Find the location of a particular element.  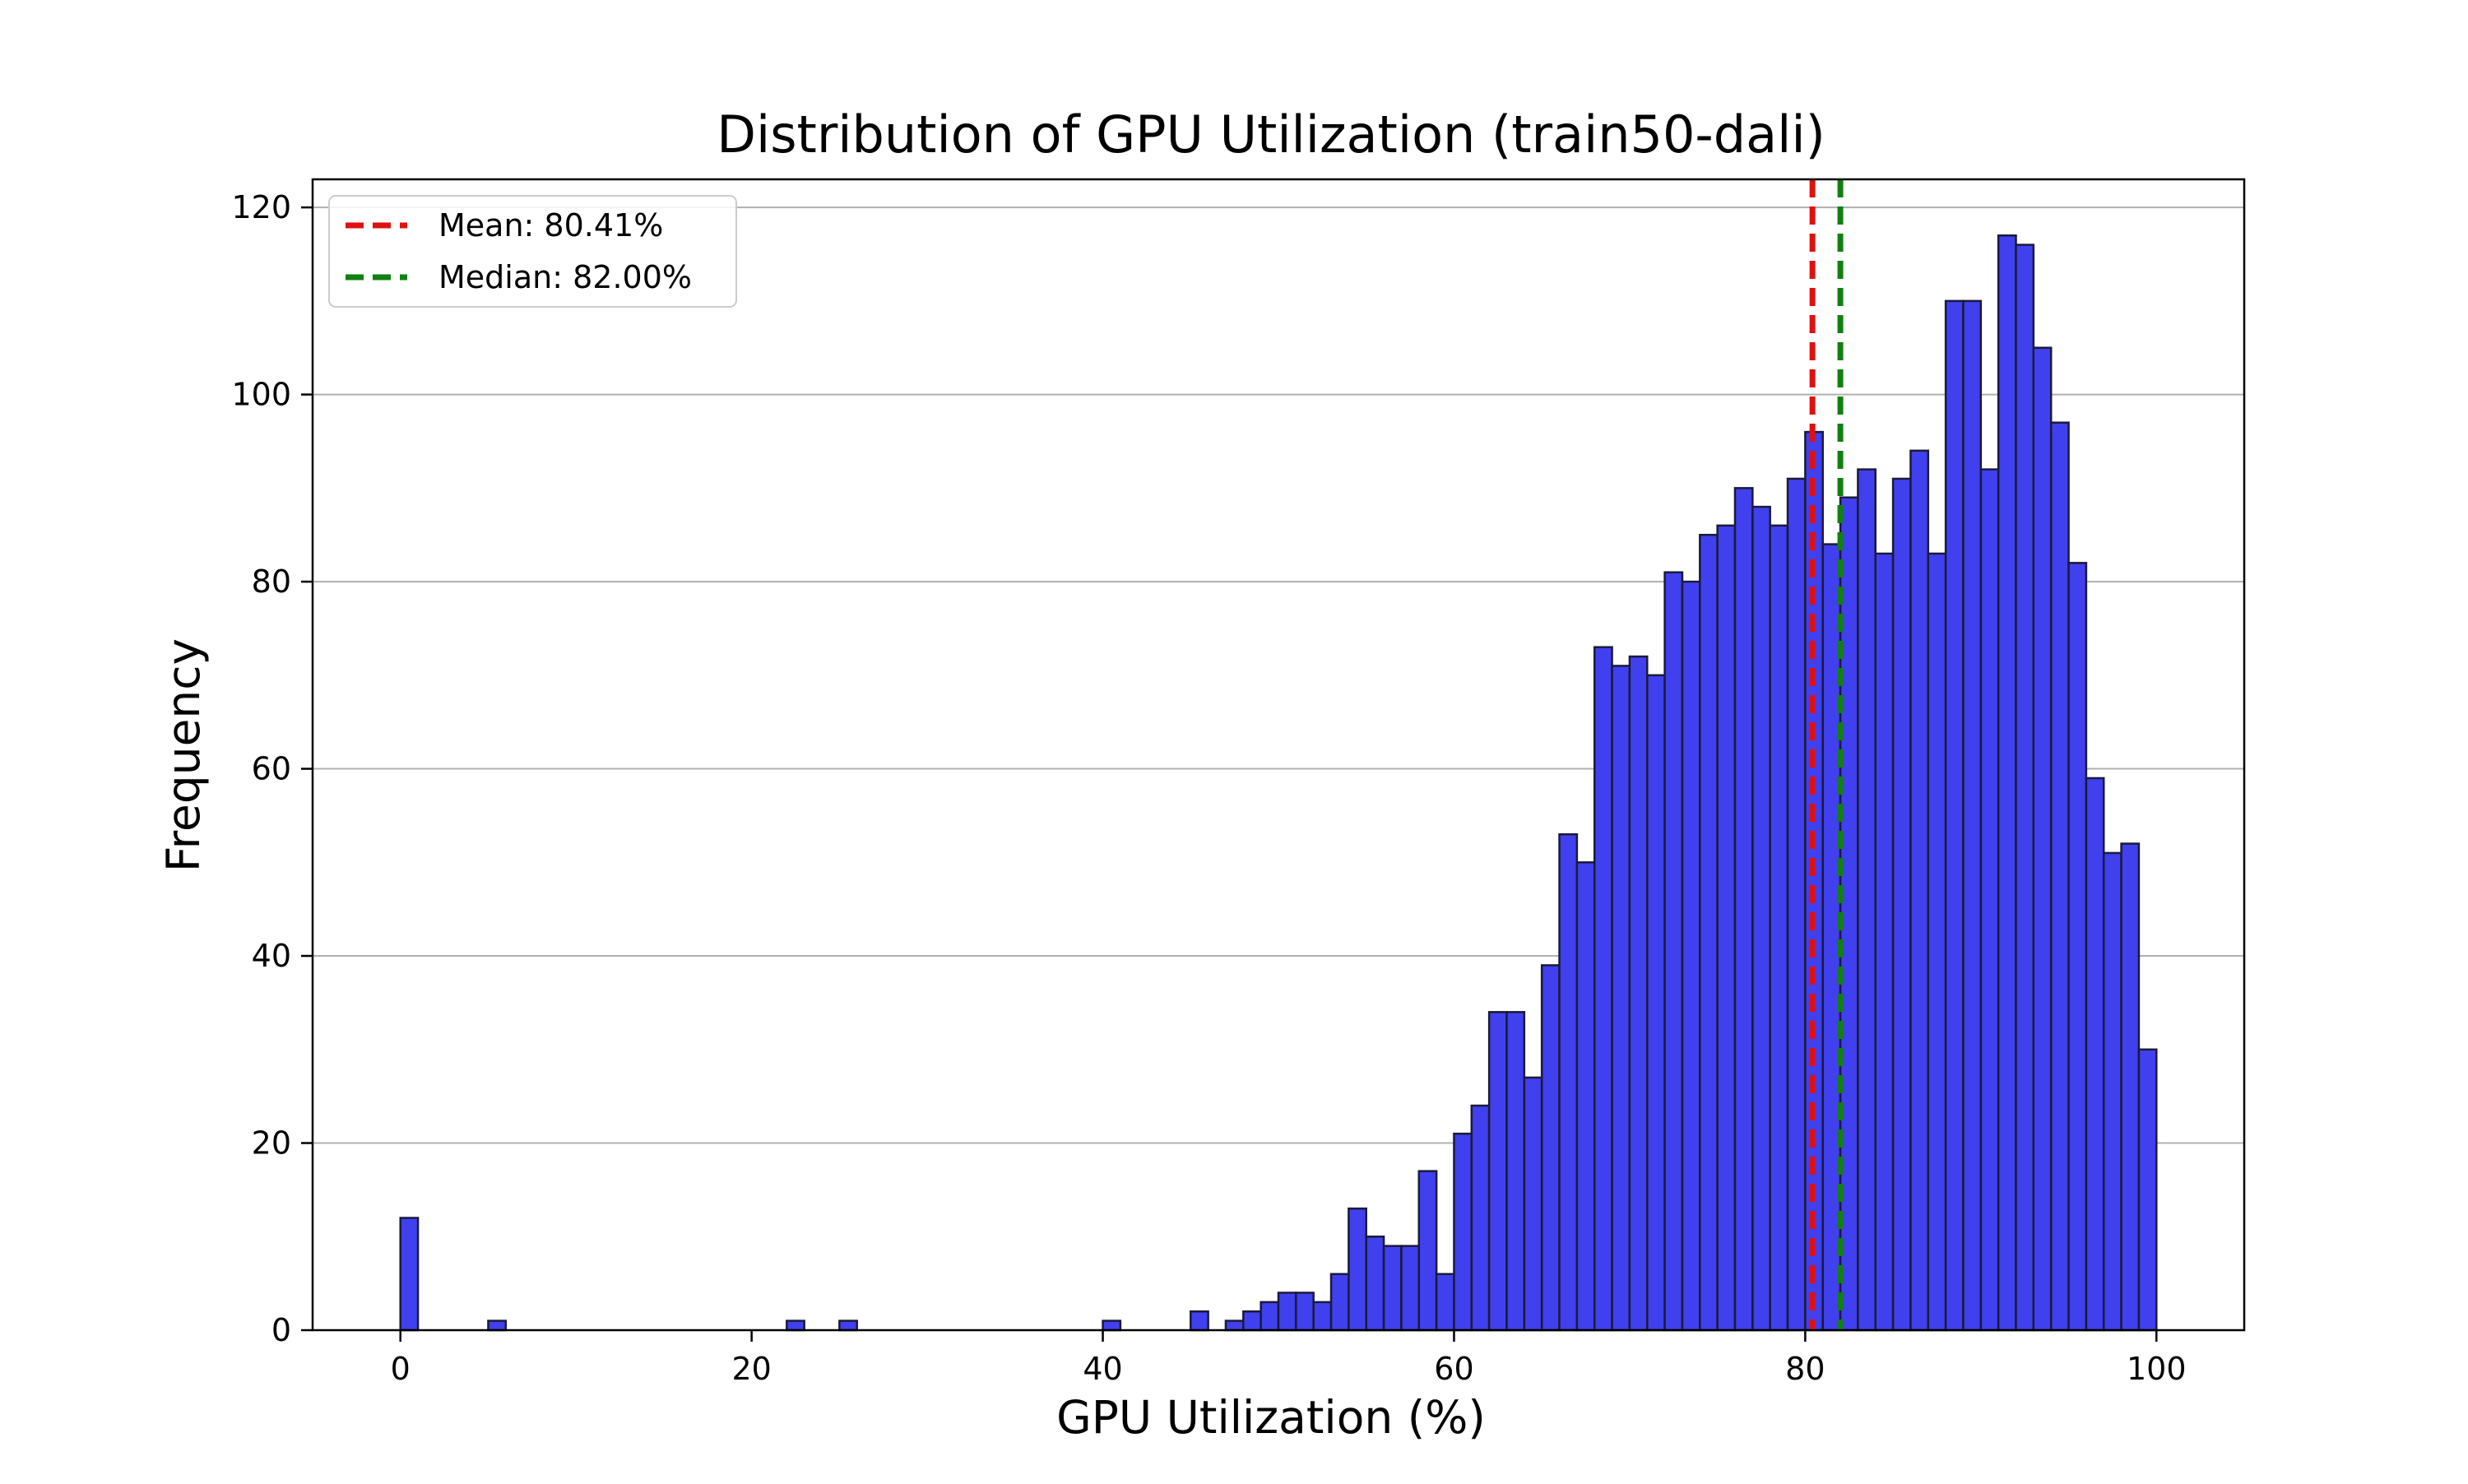

y-tick-label: 120 is located at coordinates (261, 207).